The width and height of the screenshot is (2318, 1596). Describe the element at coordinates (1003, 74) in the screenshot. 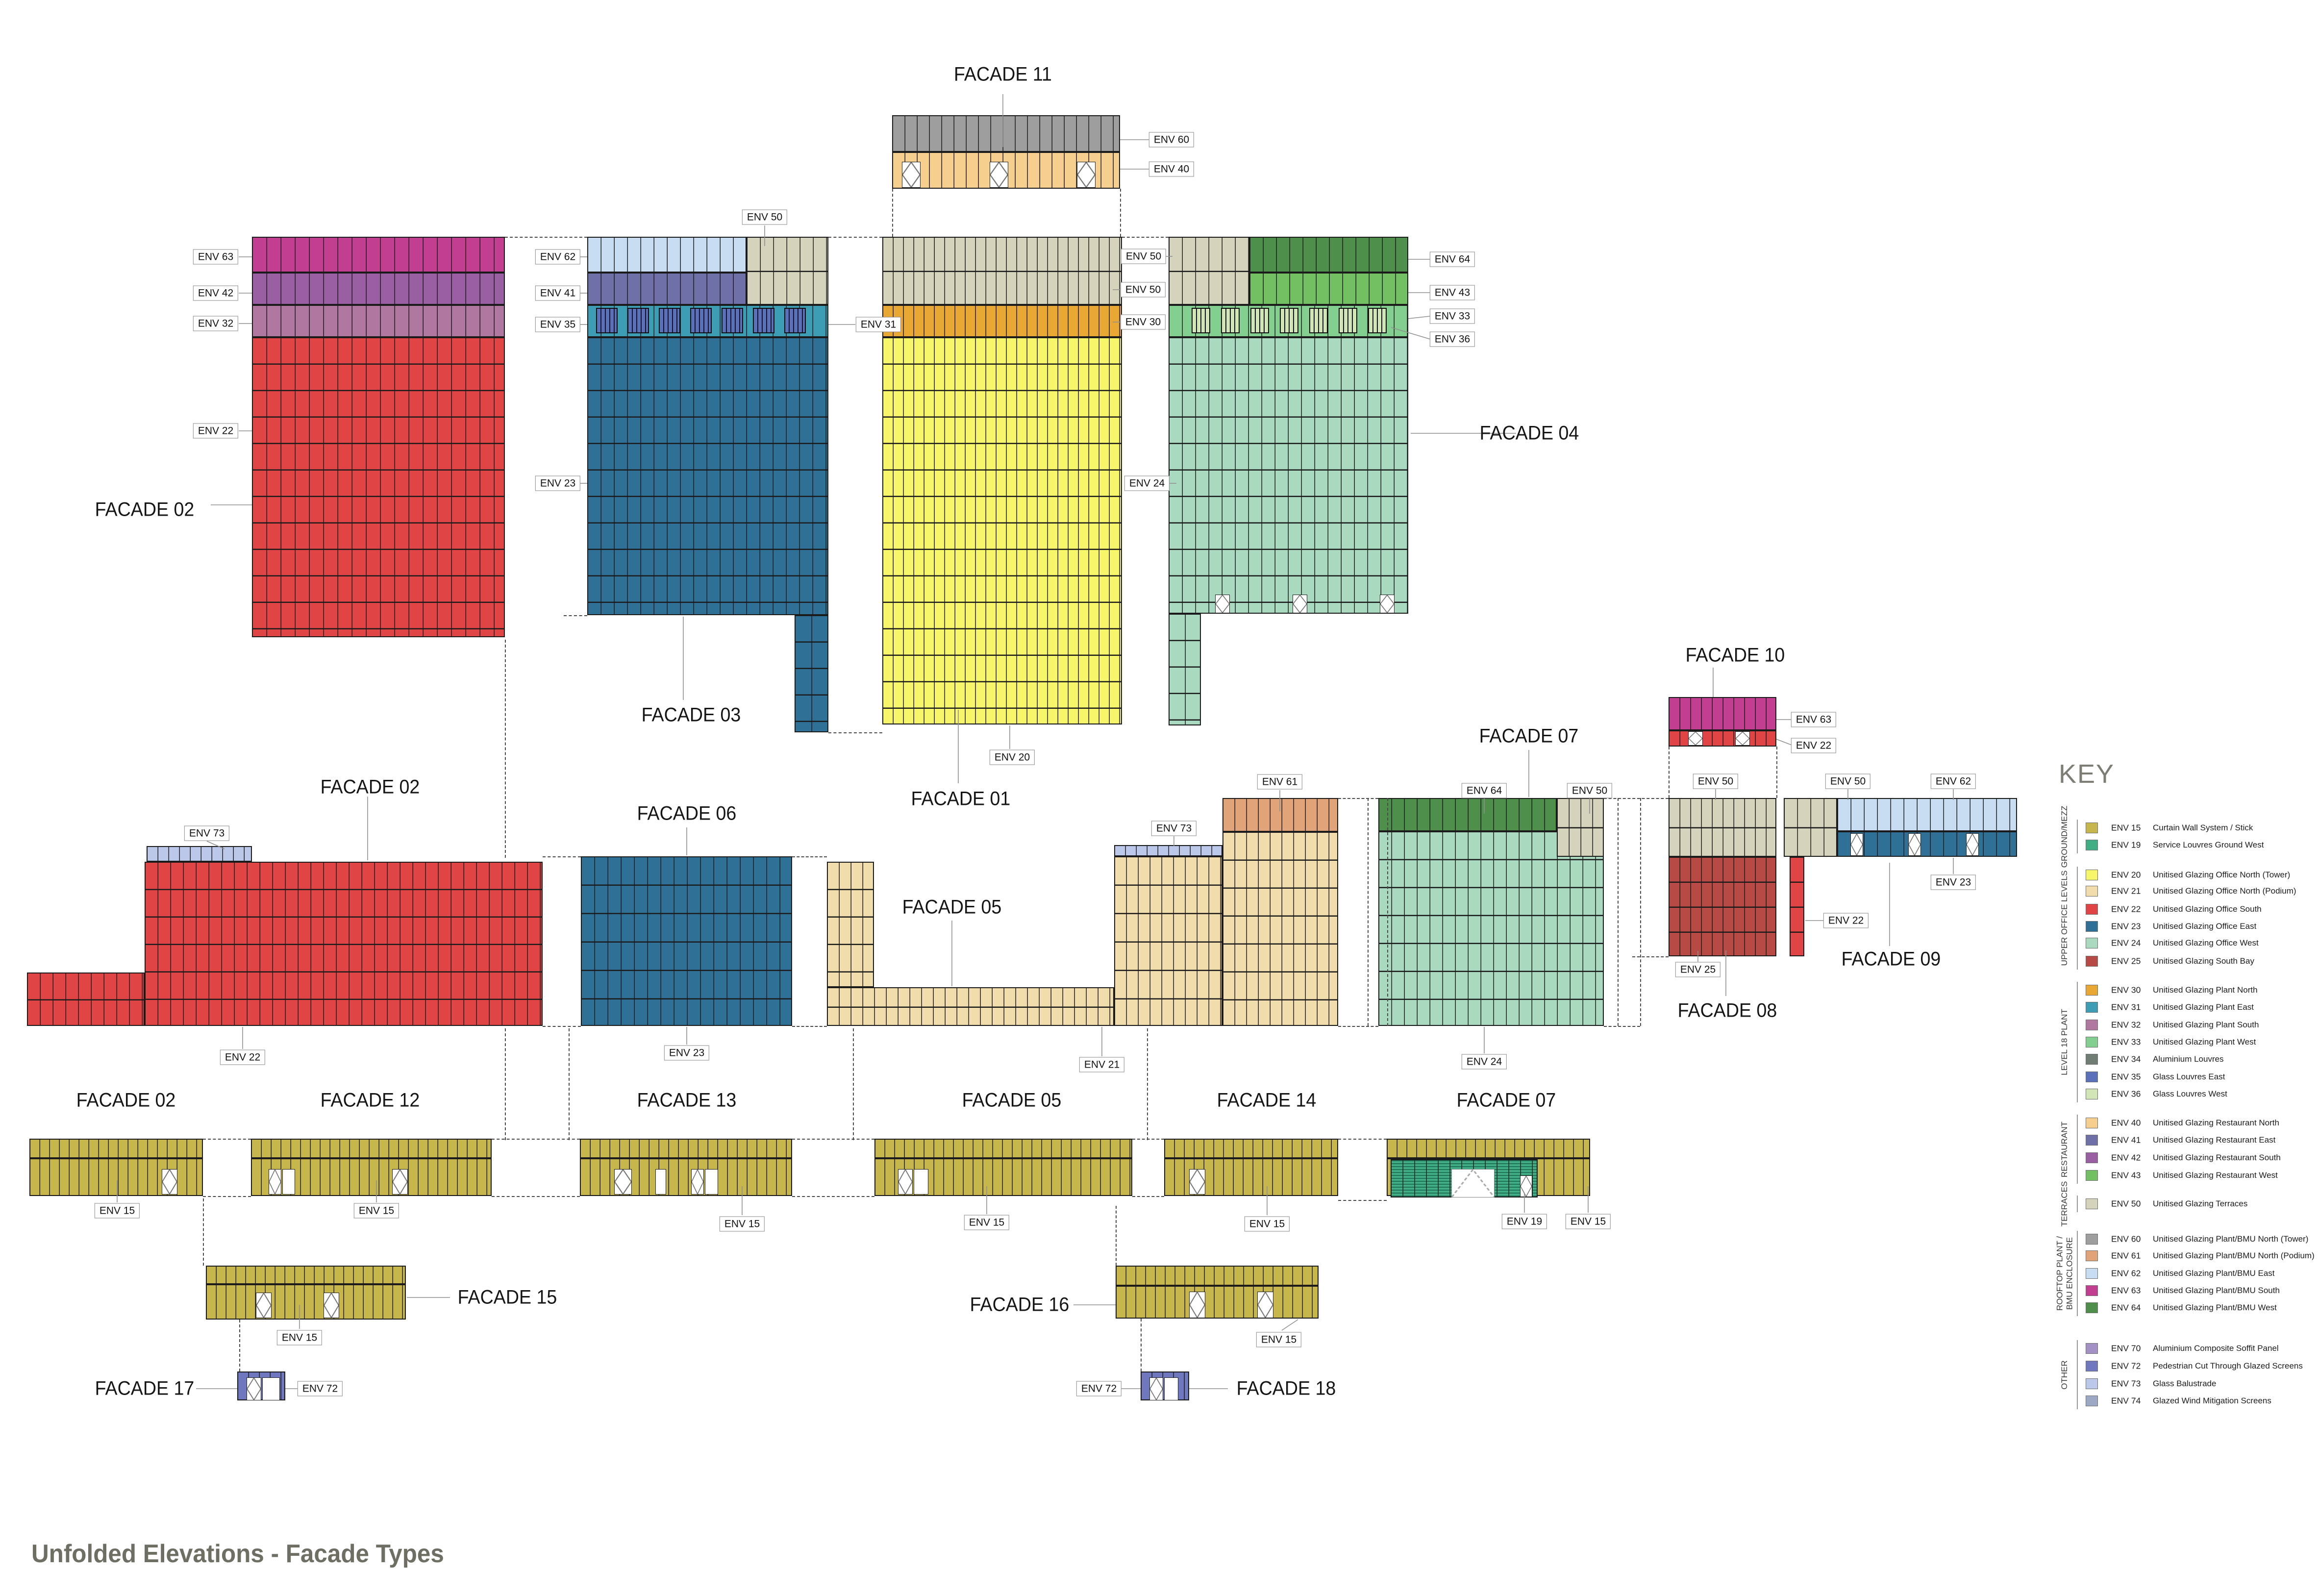

I see `facade-title: FACADE 11` at that location.